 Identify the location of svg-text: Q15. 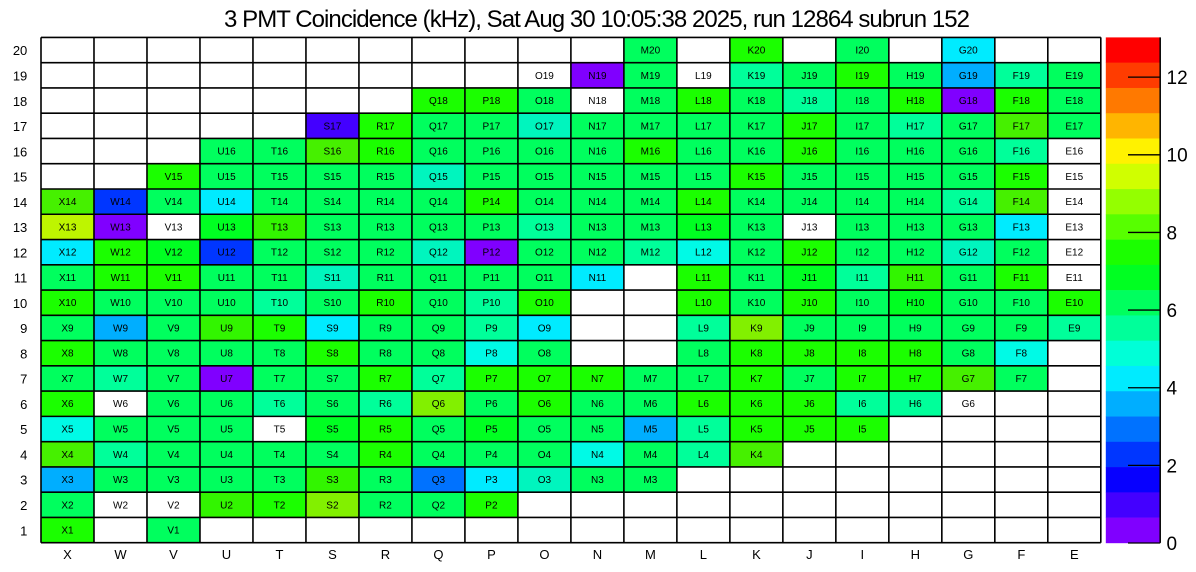
(438, 177).